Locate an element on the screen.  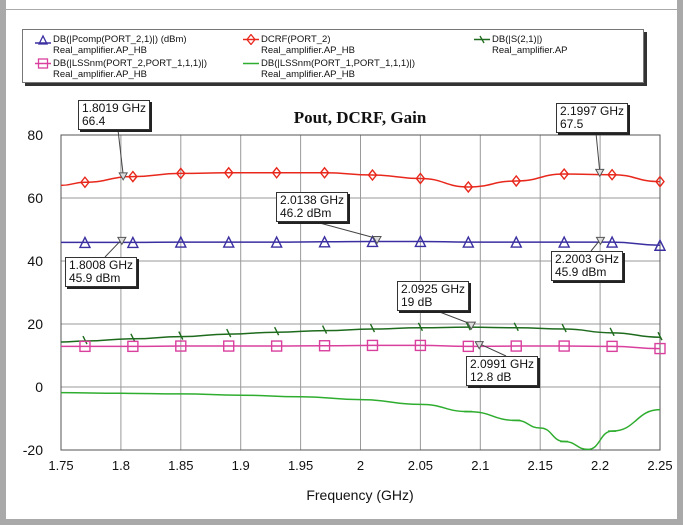
marker-label: 2.0138 GHz 46.2 dBm is located at coordinates (312, 207).